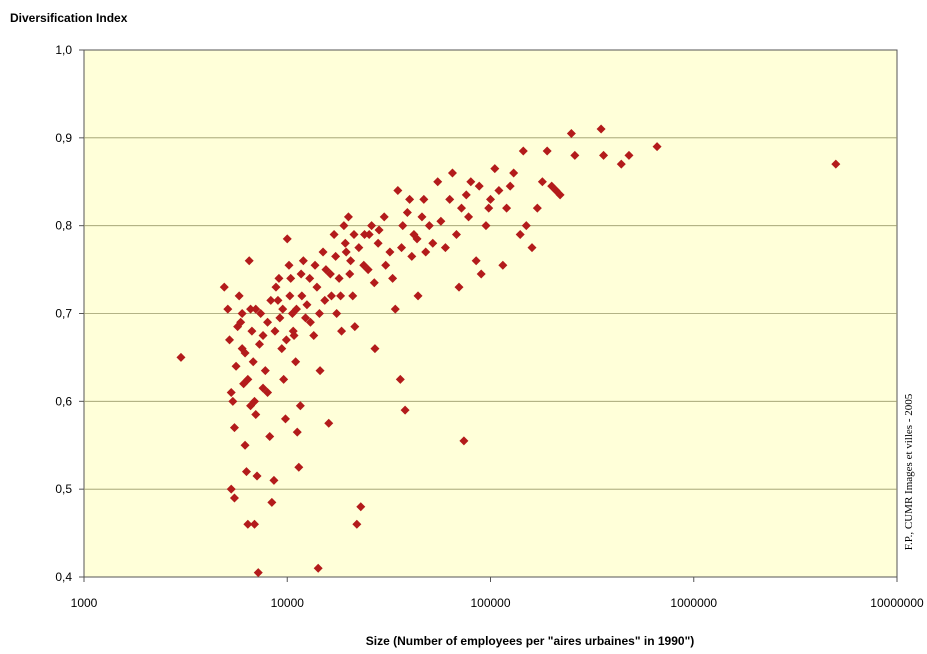 The height and width of the screenshot is (654, 927). I want to click on x-tick-label: 10000000, so click(897, 603).